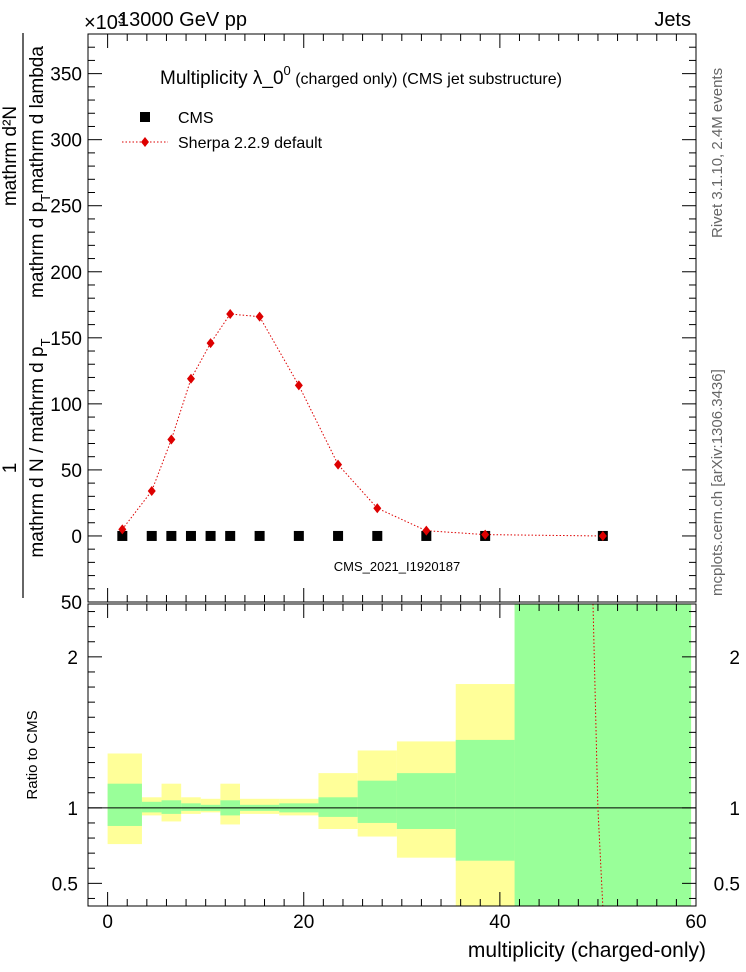 Image resolution: width=746 pixels, height=972 pixels. What do you see at coordinates (672, 20) in the screenshot?
I see `header-jets: Jets` at bounding box center [672, 20].